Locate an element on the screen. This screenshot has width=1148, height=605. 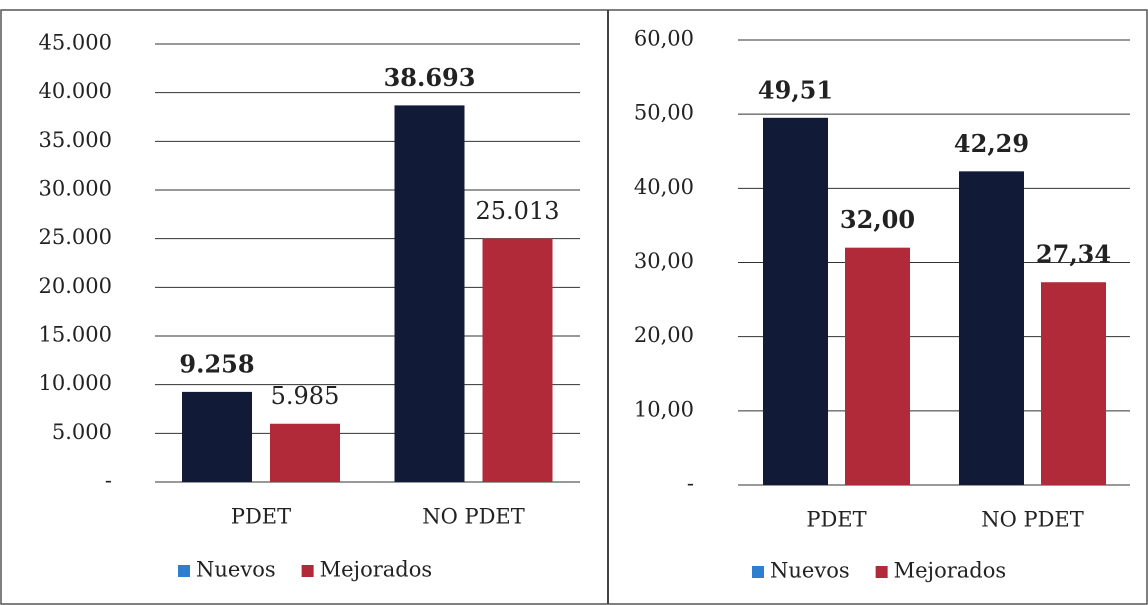
y-tick-label: 20.000 is located at coordinates (75, 286).